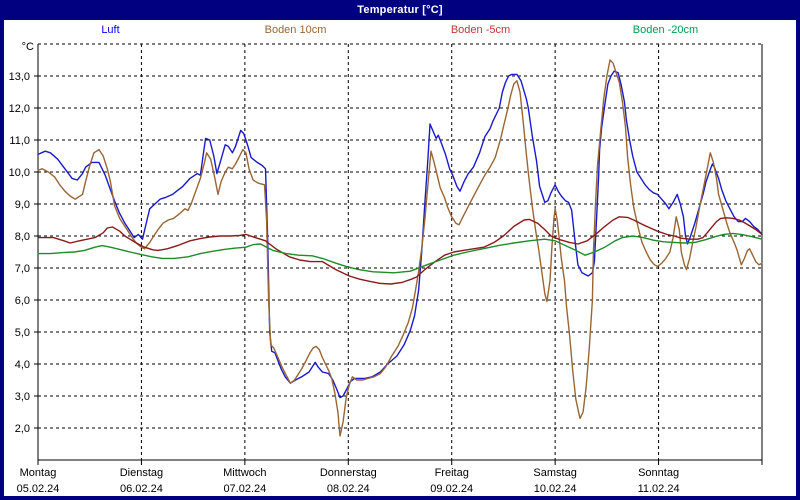  What do you see at coordinates (451, 489) in the screenshot?
I see `x-date-label: 09.02.24` at bounding box center [451, 489].